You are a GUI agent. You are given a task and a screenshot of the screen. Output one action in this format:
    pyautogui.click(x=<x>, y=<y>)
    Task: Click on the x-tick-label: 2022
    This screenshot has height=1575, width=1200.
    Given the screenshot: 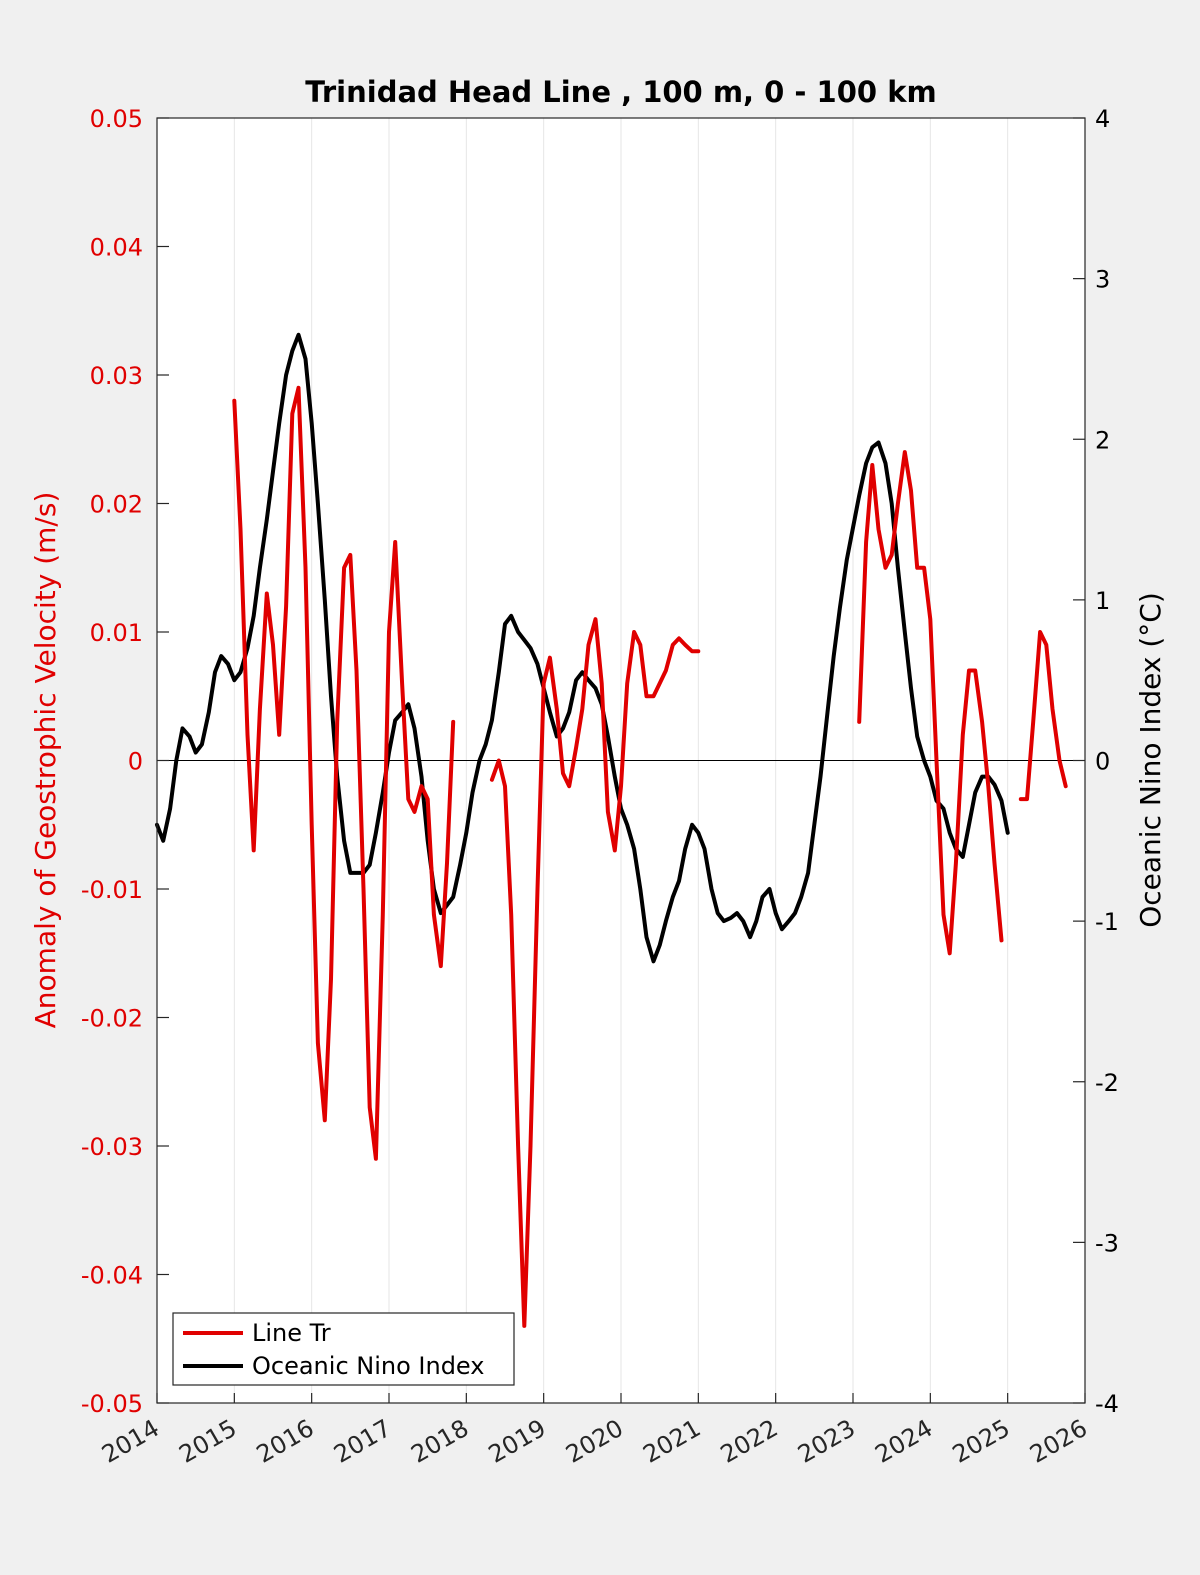 What is the action you would take?
    pyautogui.click(x=749, y=1441)
    